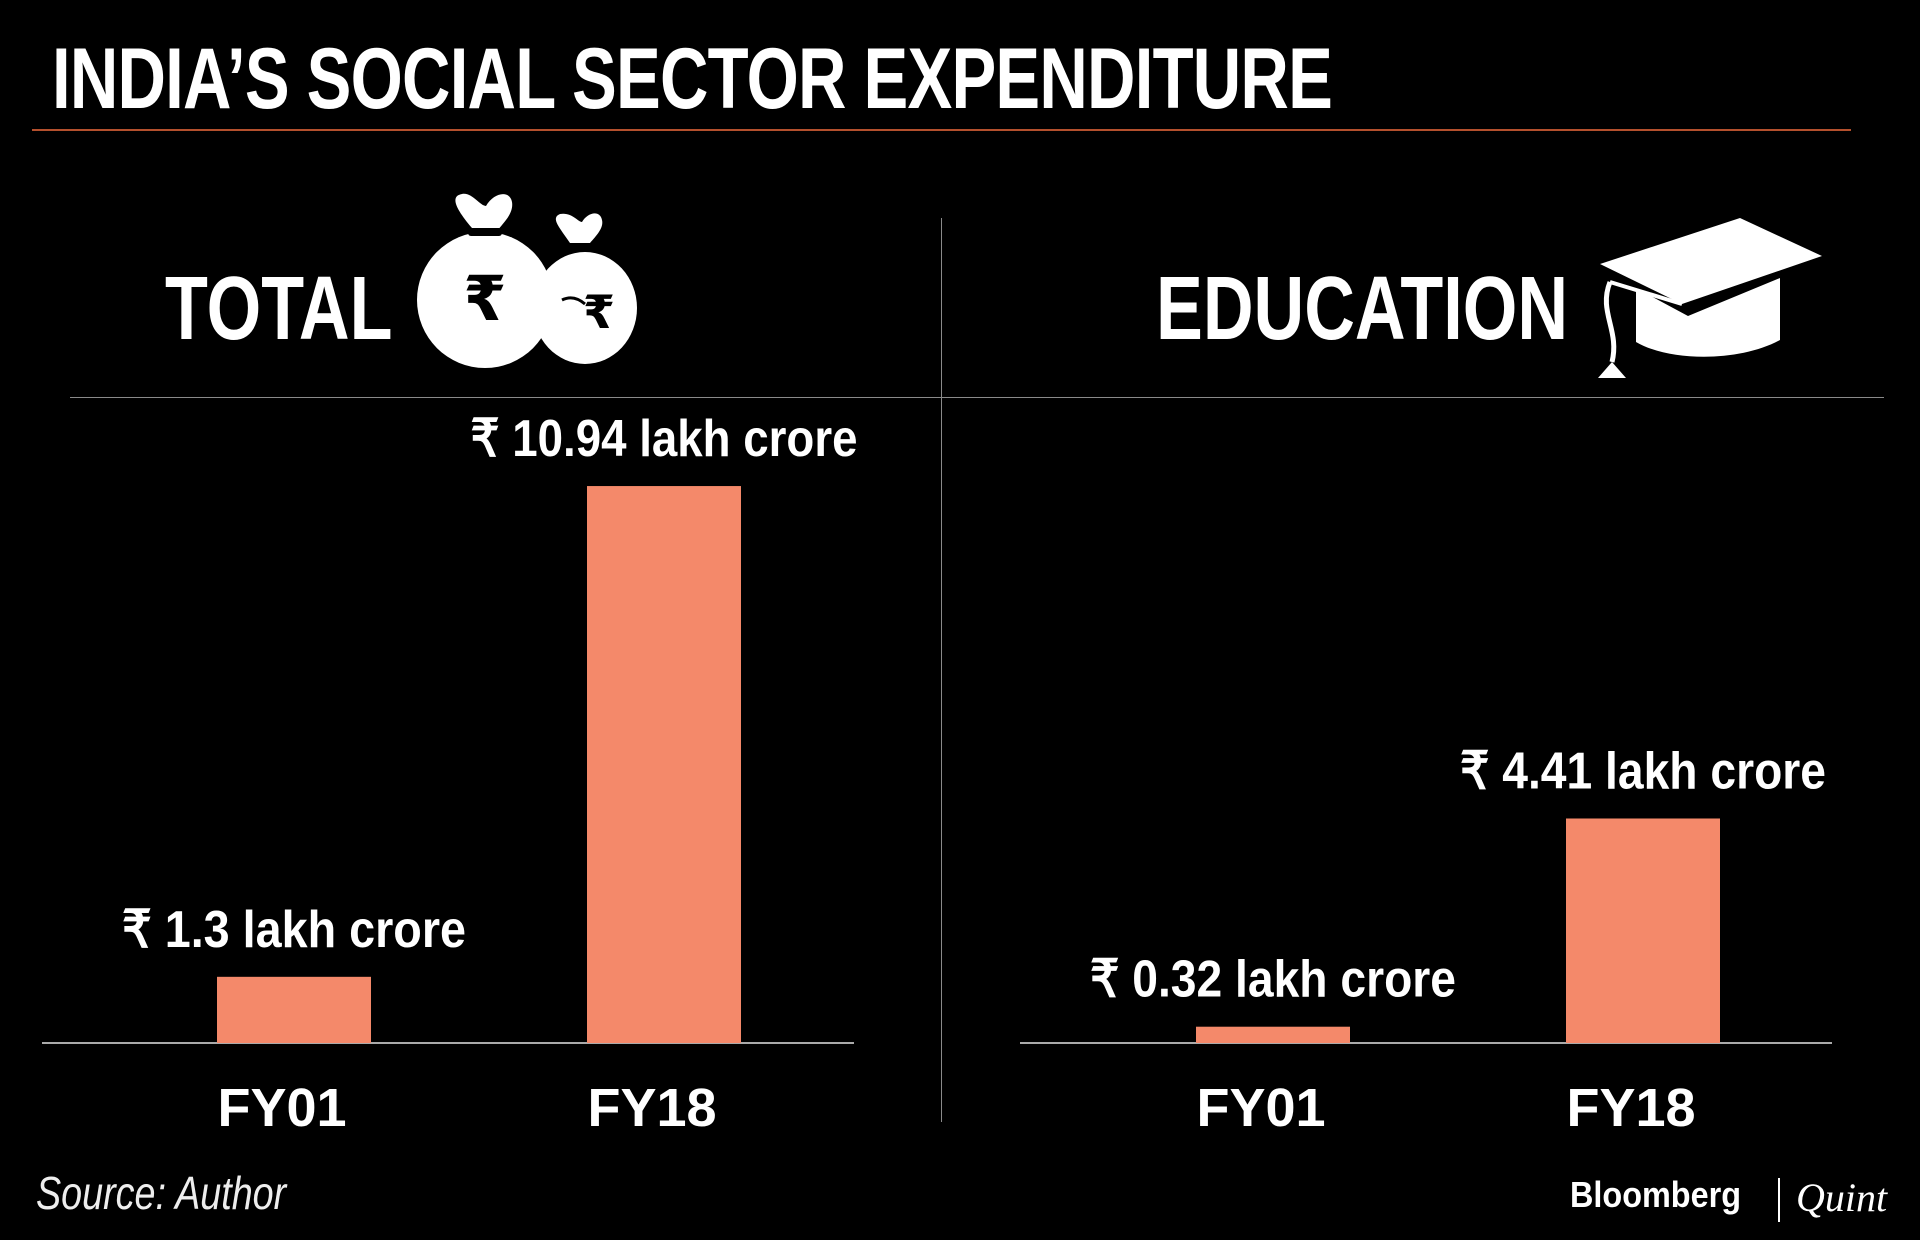  I want to click on header-rule, so click(977, 397).